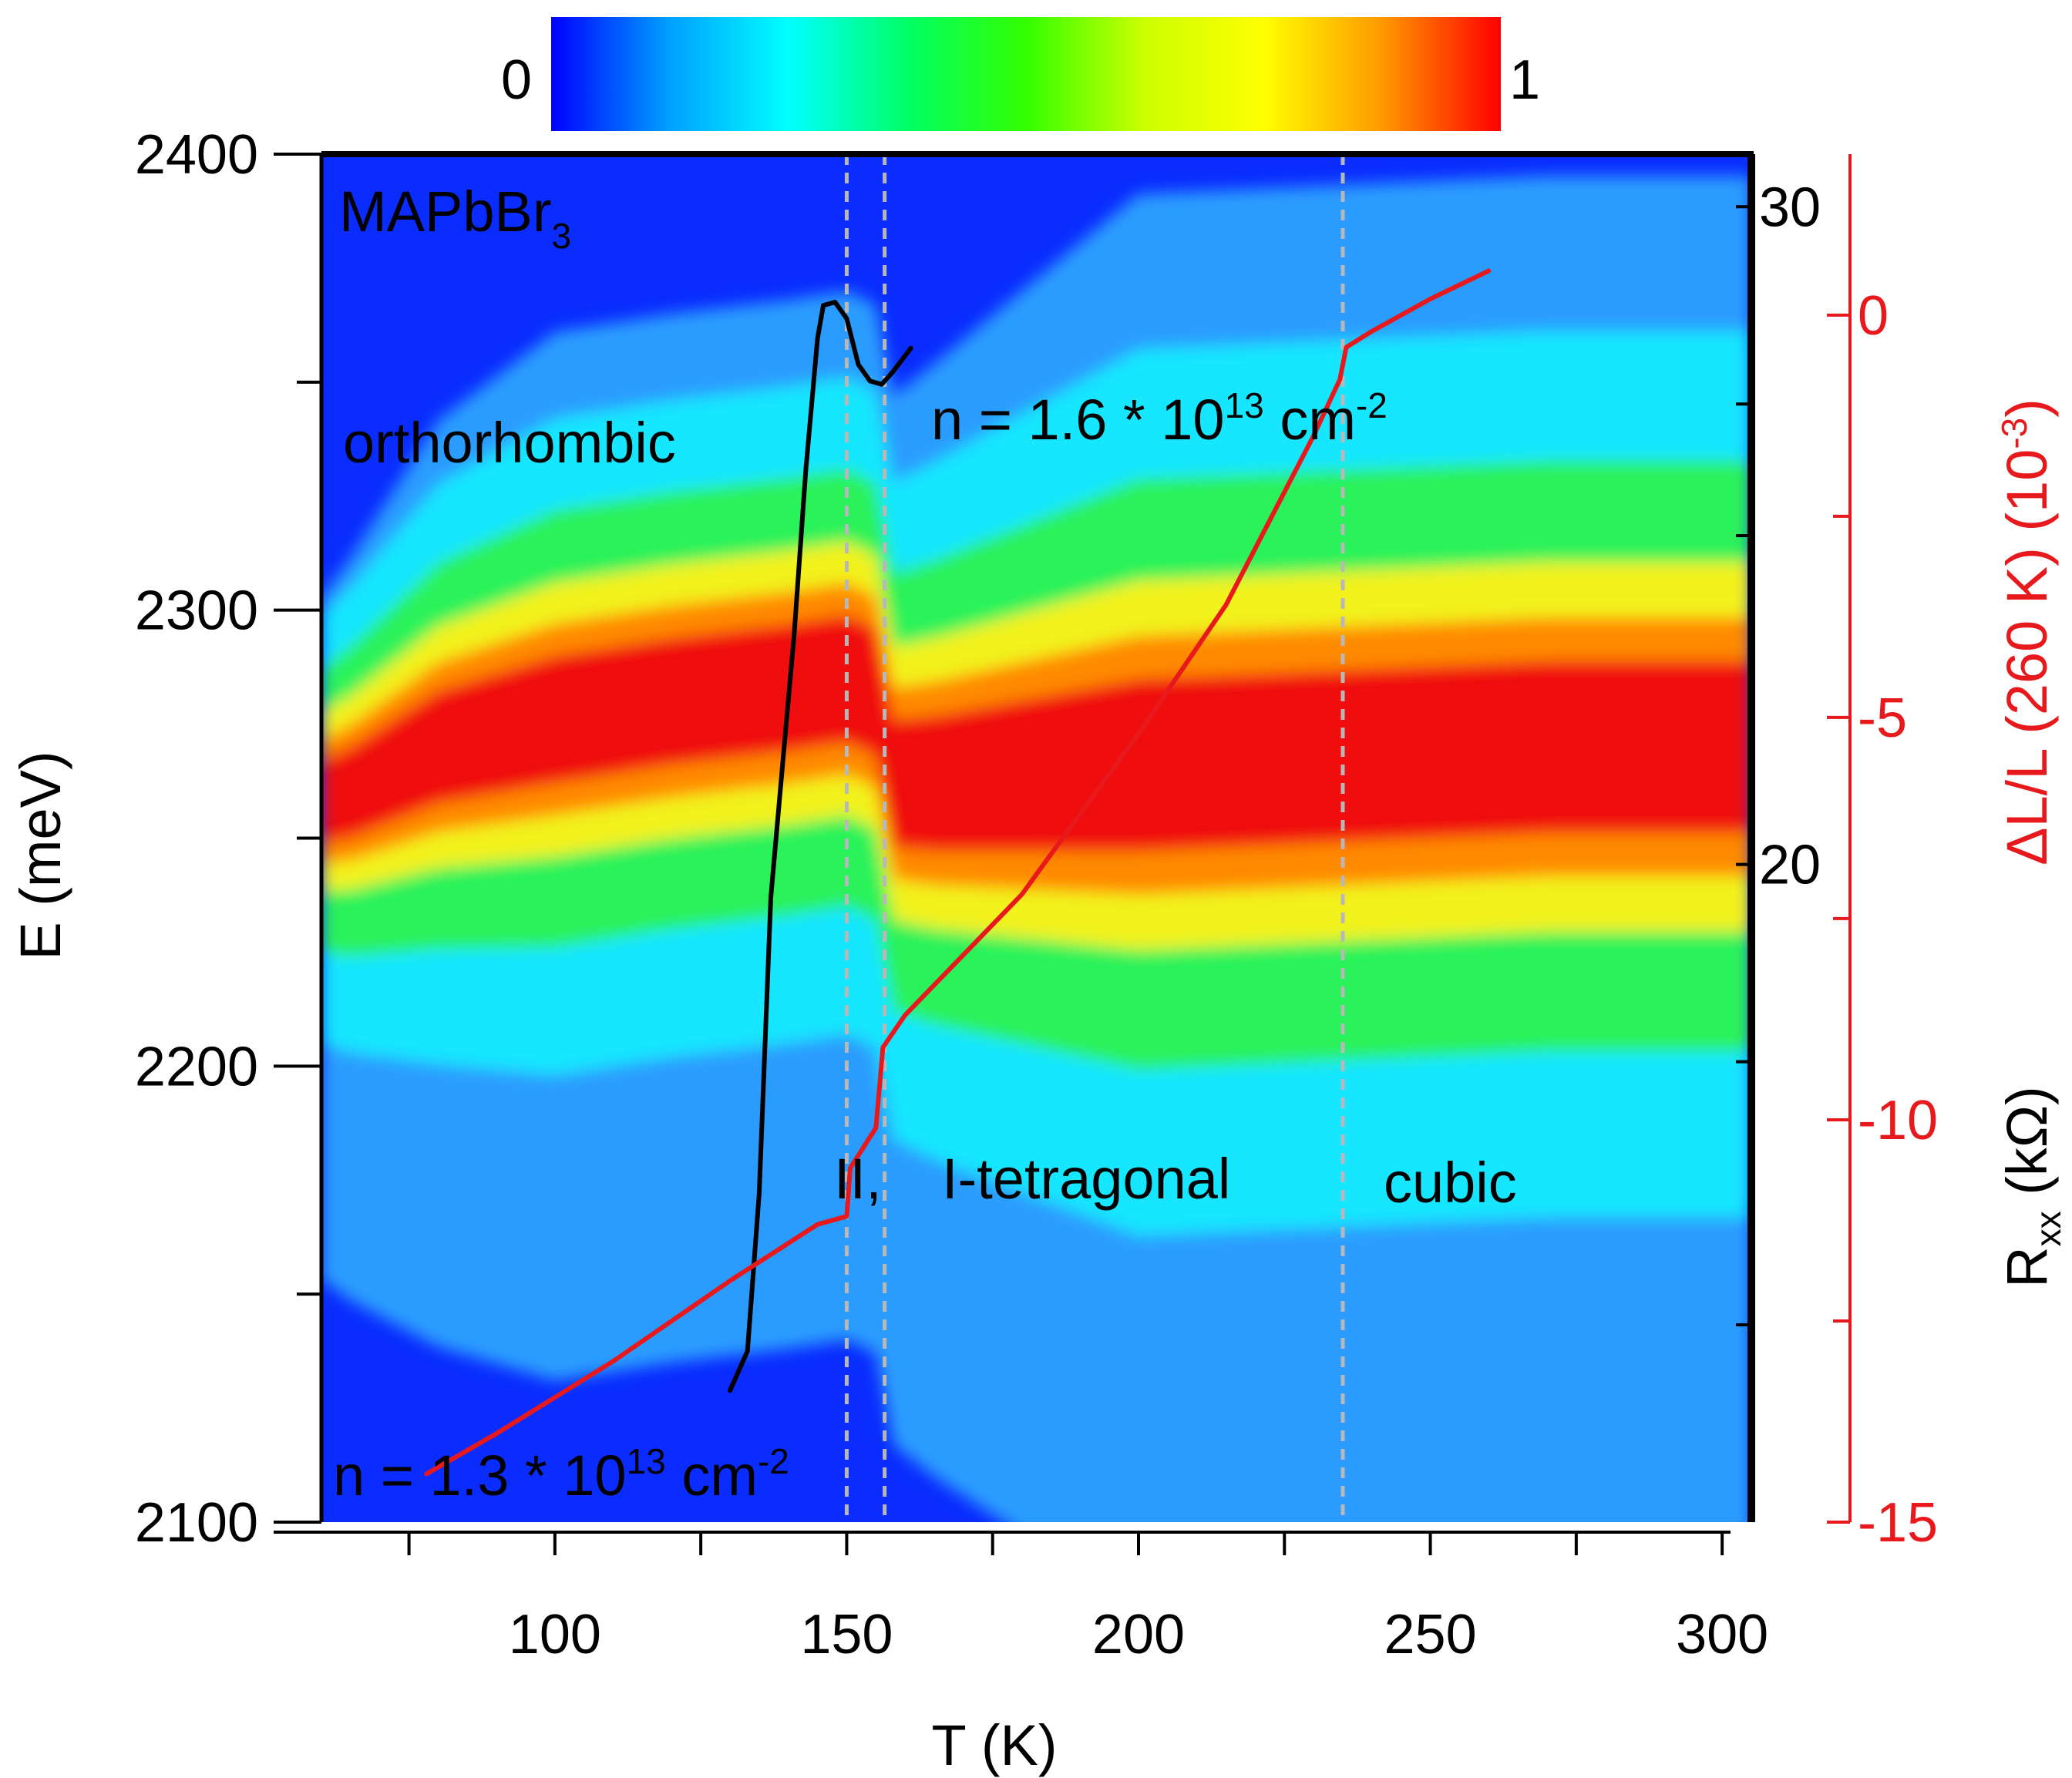  What do you see at coordinates (1431, 1634) in the screenshot?
I see `x-tick-label: 250` at bounding box center [1431, 1634].